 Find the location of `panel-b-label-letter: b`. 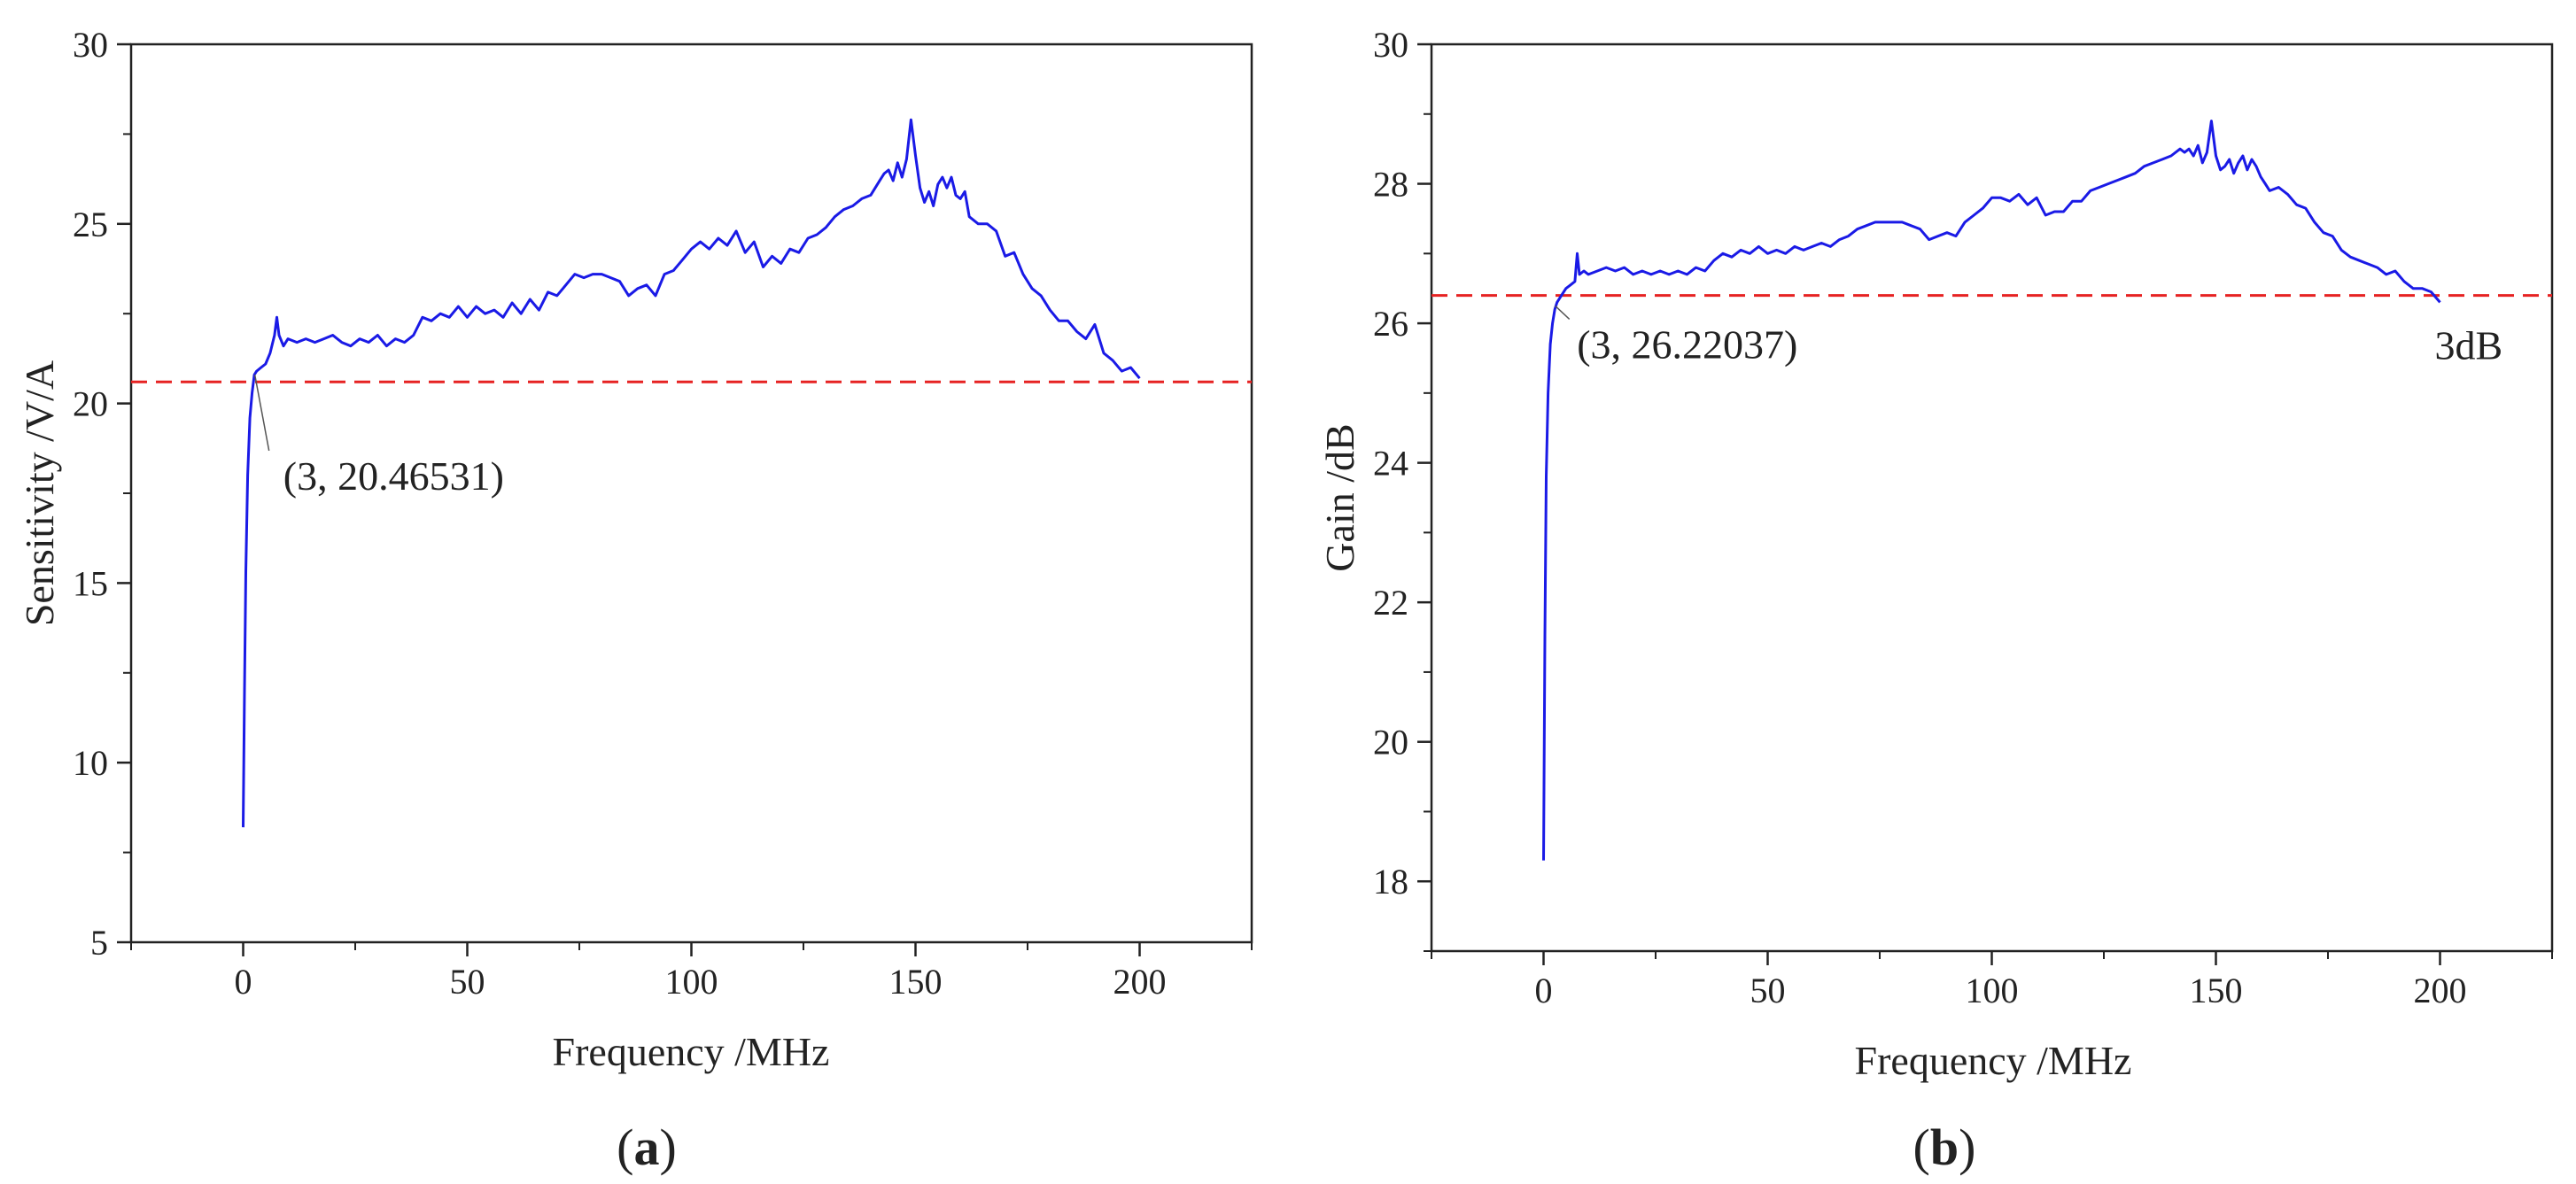

panel-b-label-letter: b is located at coordinates (1944, 1147).